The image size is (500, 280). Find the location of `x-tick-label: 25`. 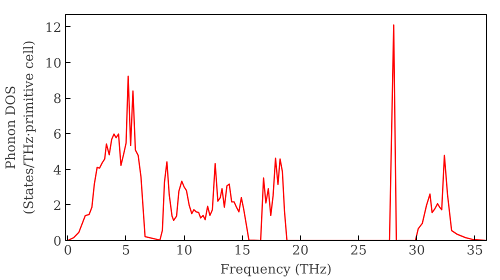

x-tick-label: 25 is located at coordinates (358, 251).